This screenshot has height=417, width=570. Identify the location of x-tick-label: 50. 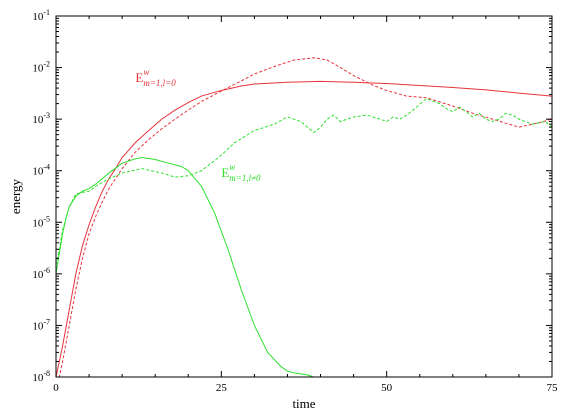
(387, 388).